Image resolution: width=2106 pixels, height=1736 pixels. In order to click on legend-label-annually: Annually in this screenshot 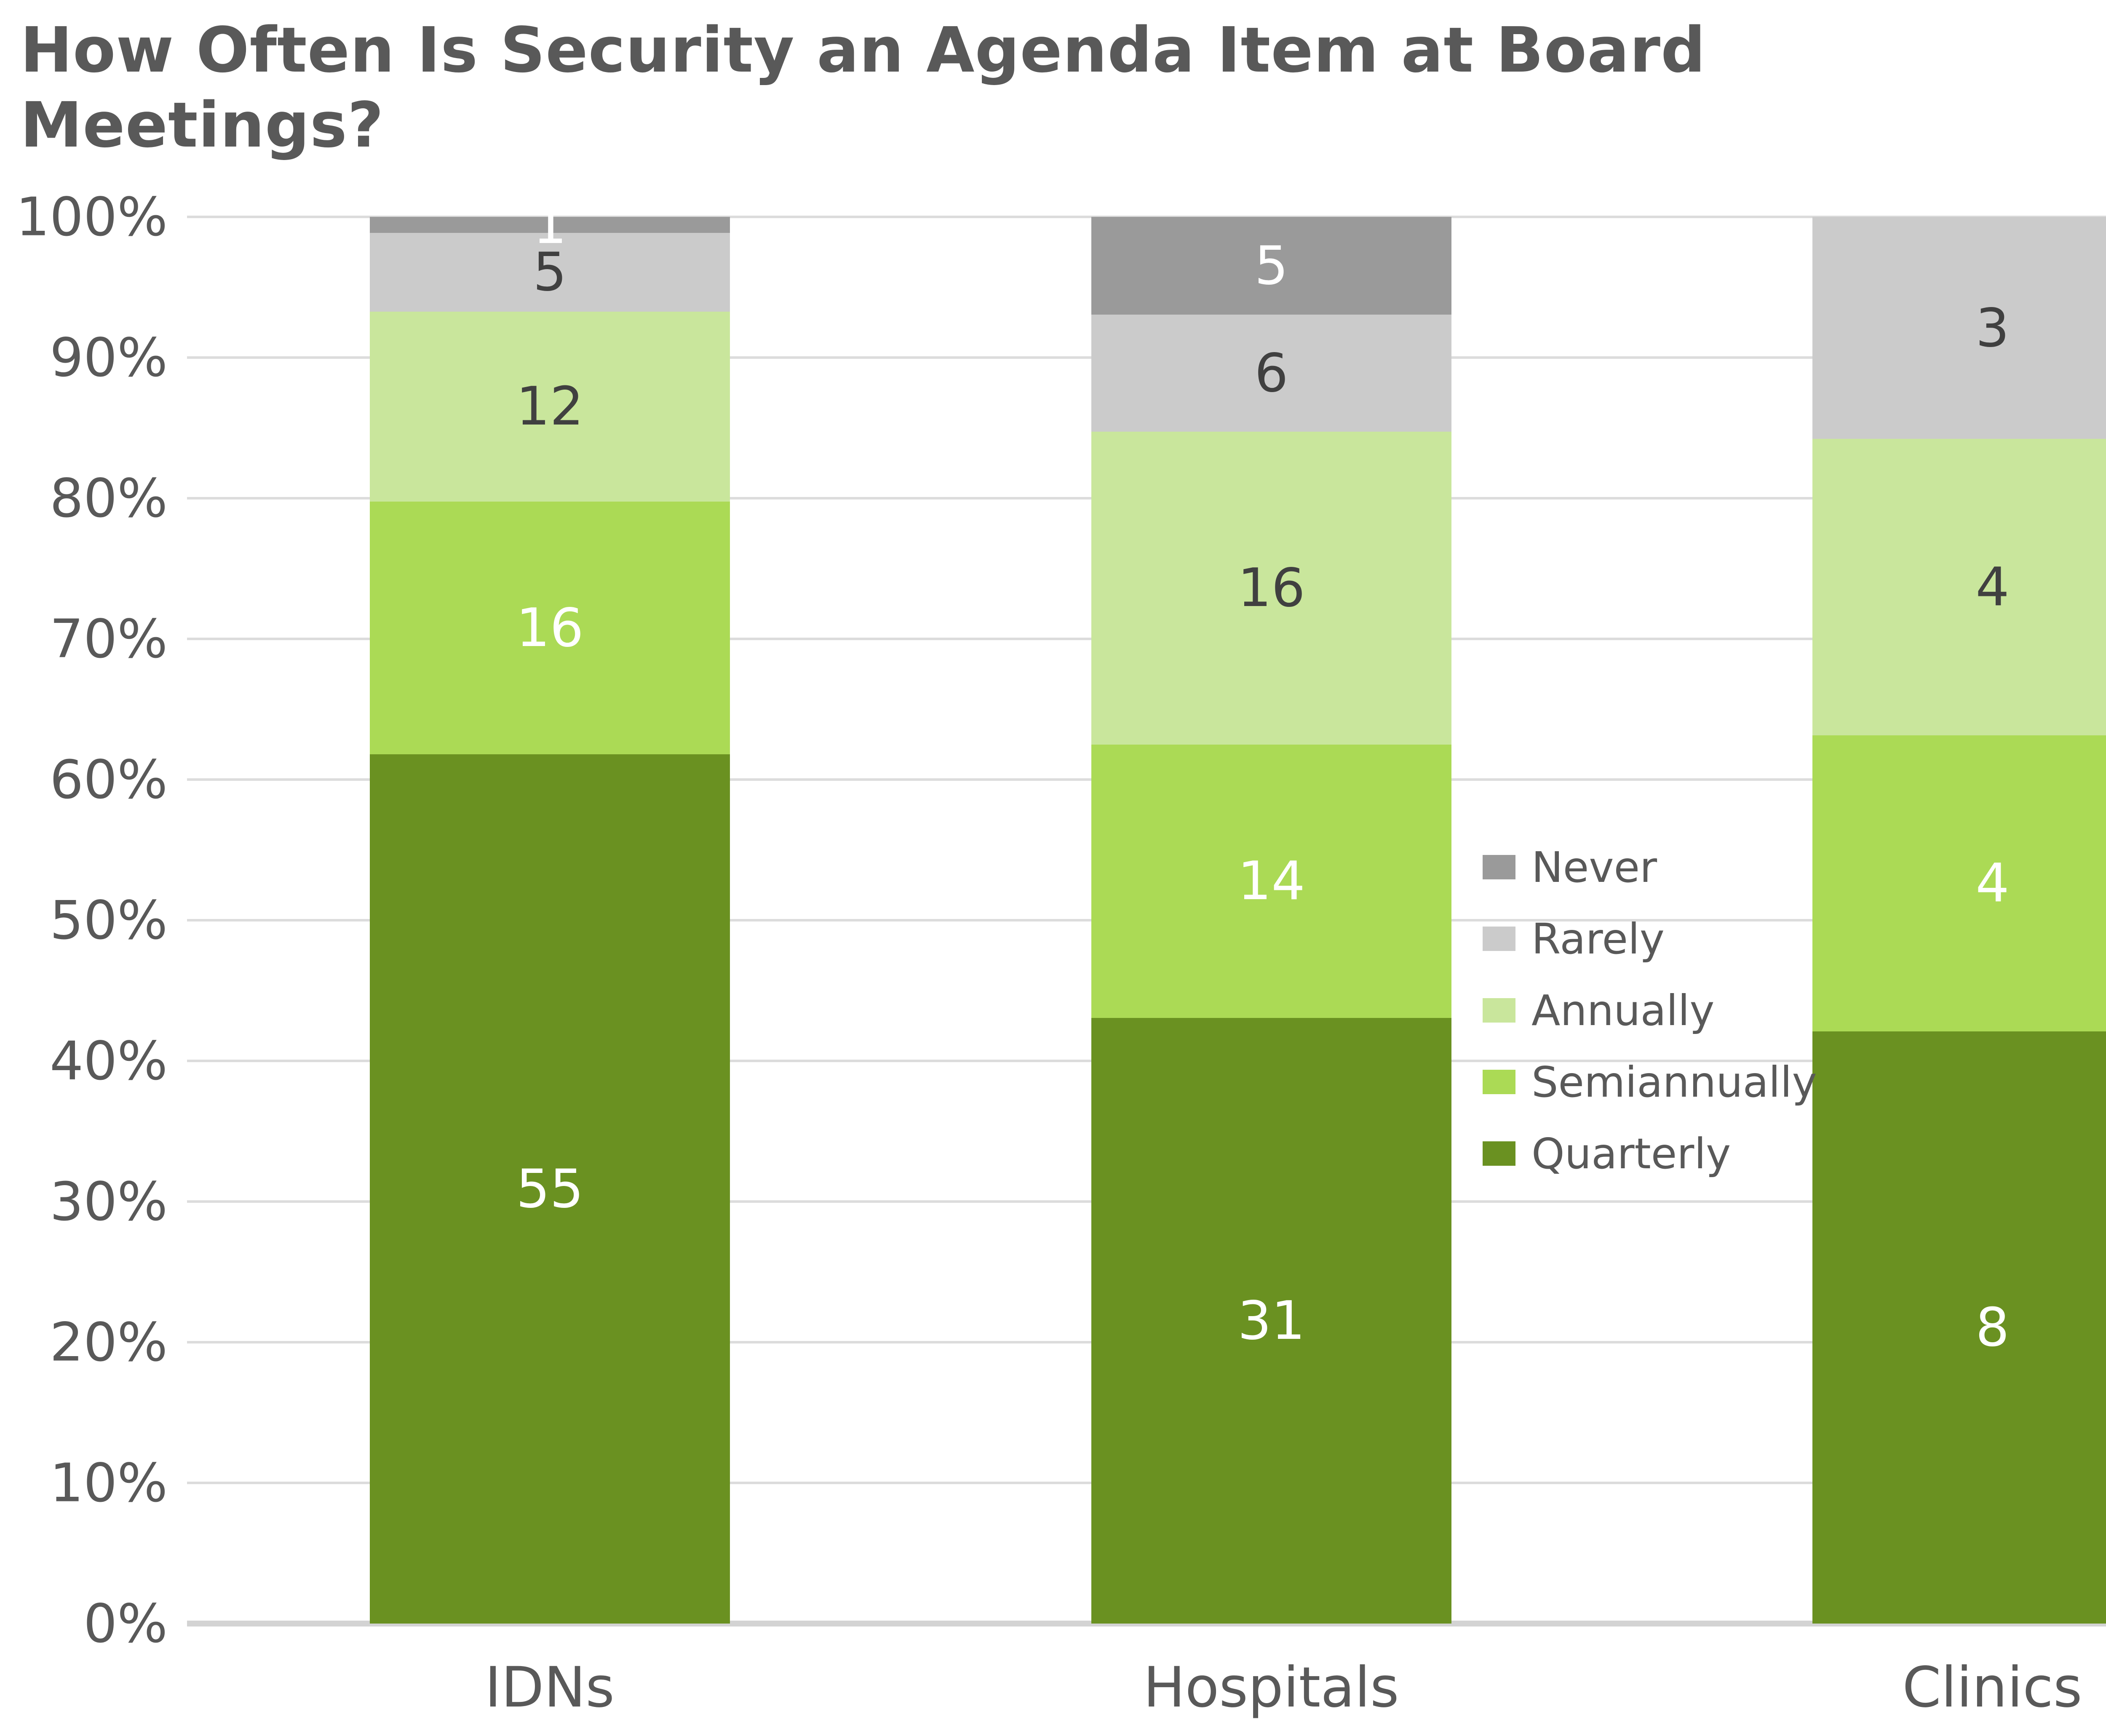, I will do `click(1623, 1010)`.